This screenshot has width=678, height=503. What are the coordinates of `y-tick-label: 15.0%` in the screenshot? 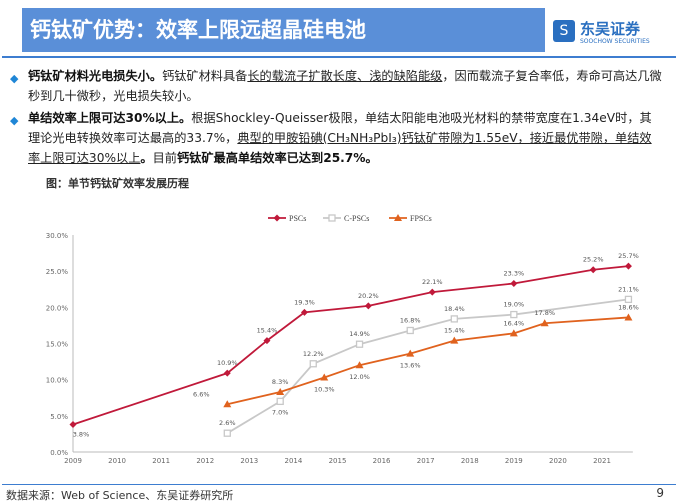 It's located at (57, 345).